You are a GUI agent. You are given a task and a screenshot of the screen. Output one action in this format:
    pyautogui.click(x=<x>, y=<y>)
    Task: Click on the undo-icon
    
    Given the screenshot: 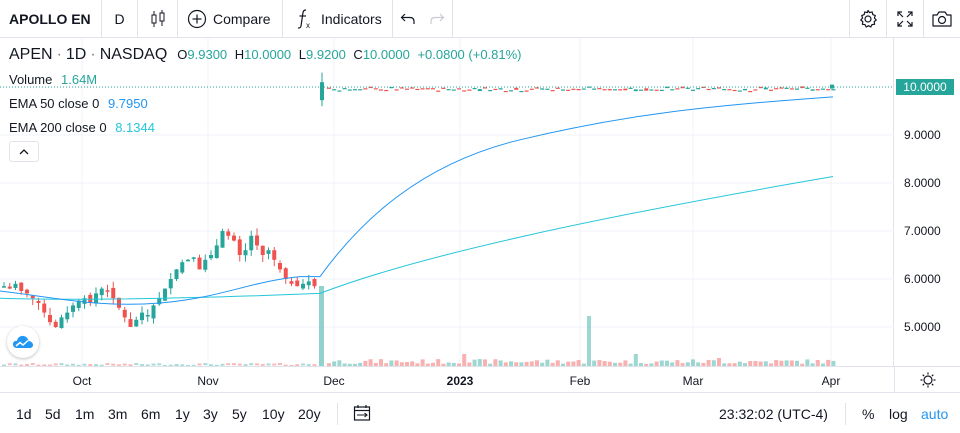 What is the action you would take?
    pyautogui.click(x=408, y=19)
    